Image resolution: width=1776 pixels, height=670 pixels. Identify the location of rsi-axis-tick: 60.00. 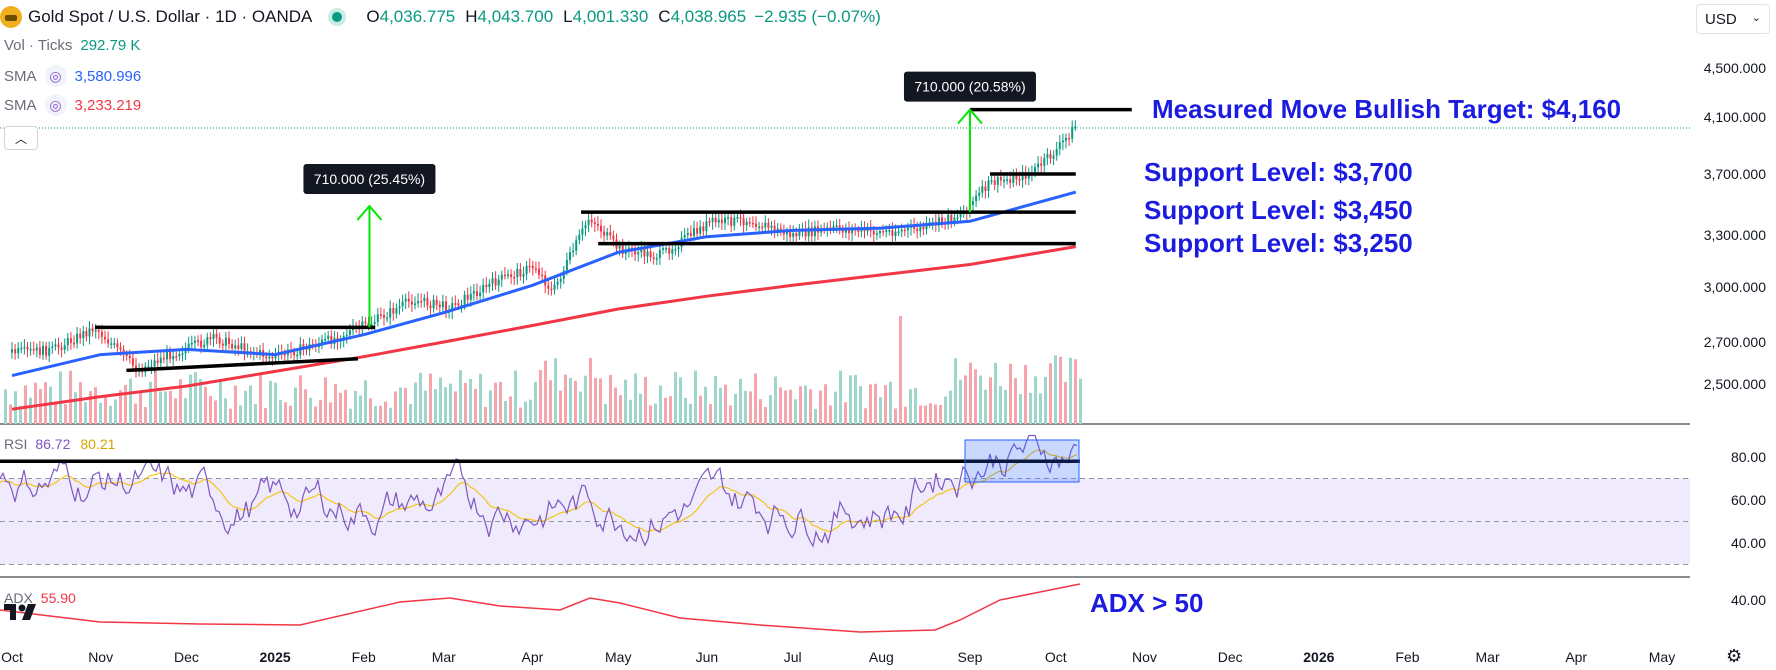
(1748, 500).